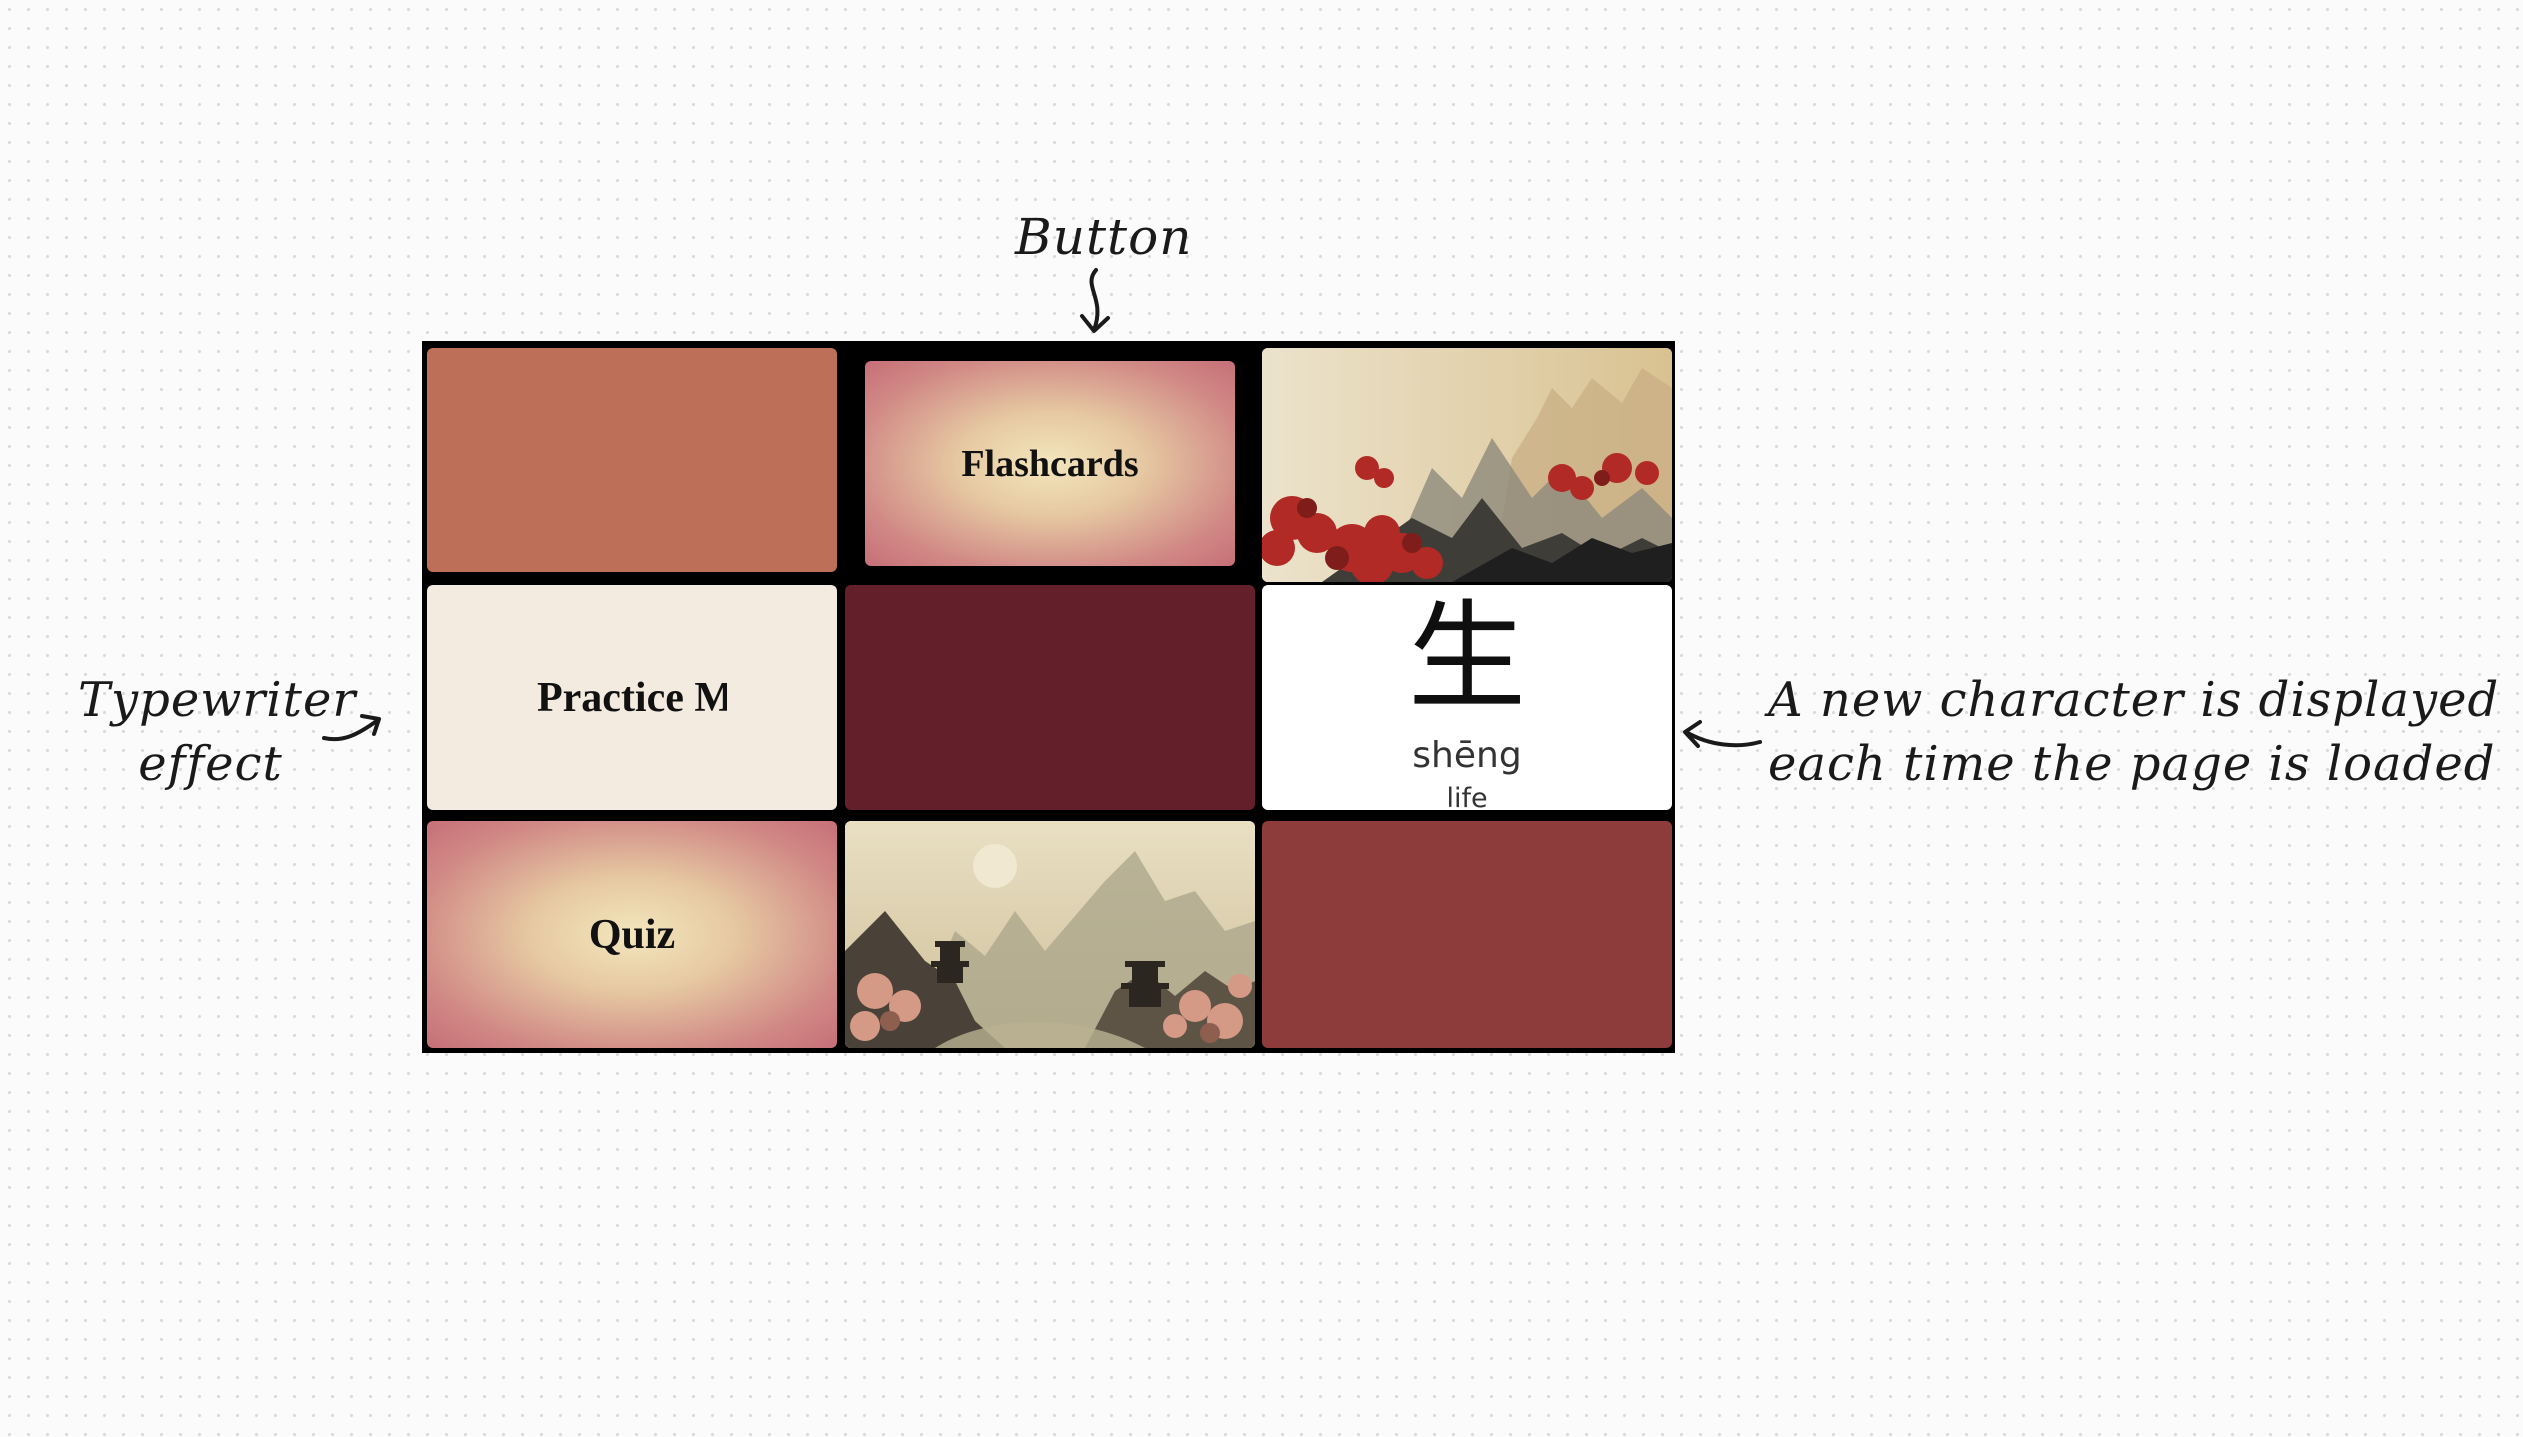 The width and height of the screenshot is (2523, 1437). I want to click on quiz-button: Quiz, so click(632, 934).